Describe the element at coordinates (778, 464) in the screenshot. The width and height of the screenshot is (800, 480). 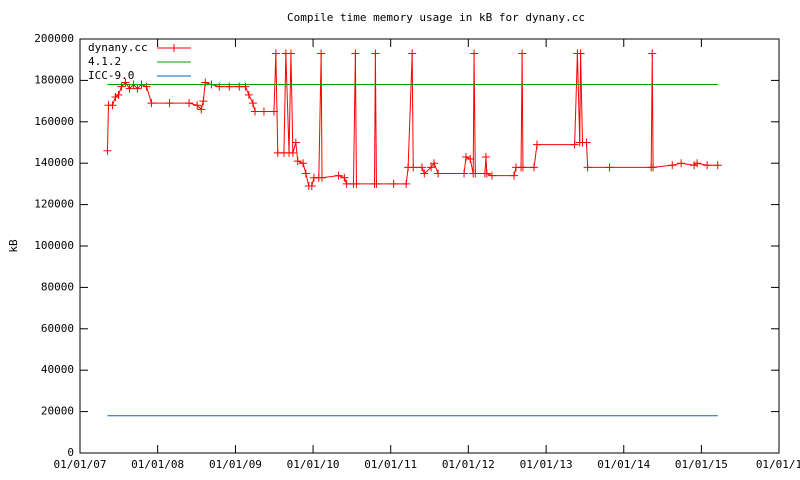
I see `x-tick-label: 01/01/1` at that location.